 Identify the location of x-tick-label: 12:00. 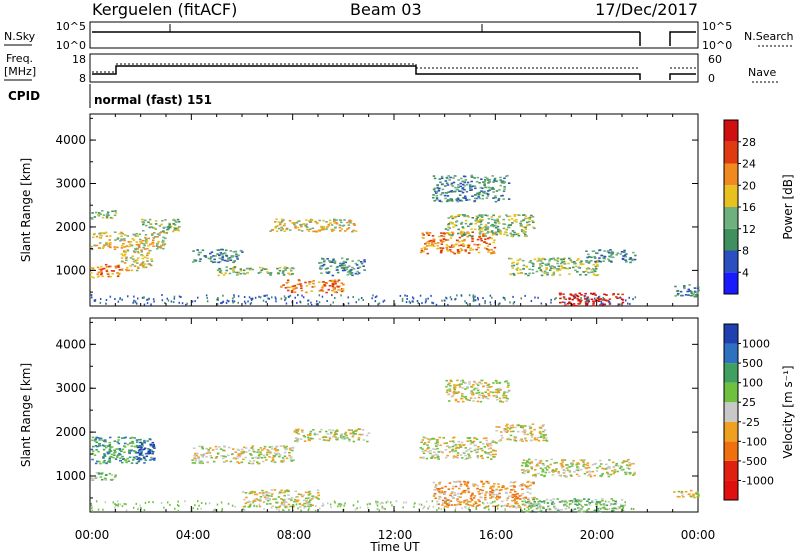
(395, 535).